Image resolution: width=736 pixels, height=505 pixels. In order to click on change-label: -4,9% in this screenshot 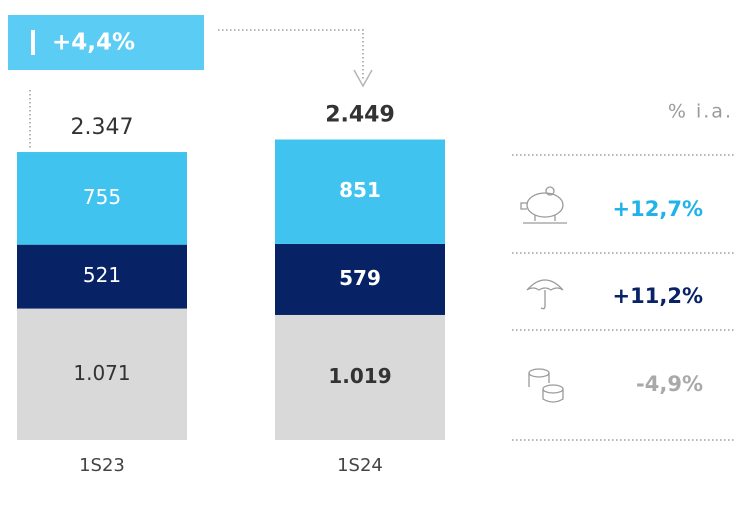, I will do `click(669, 384)`.